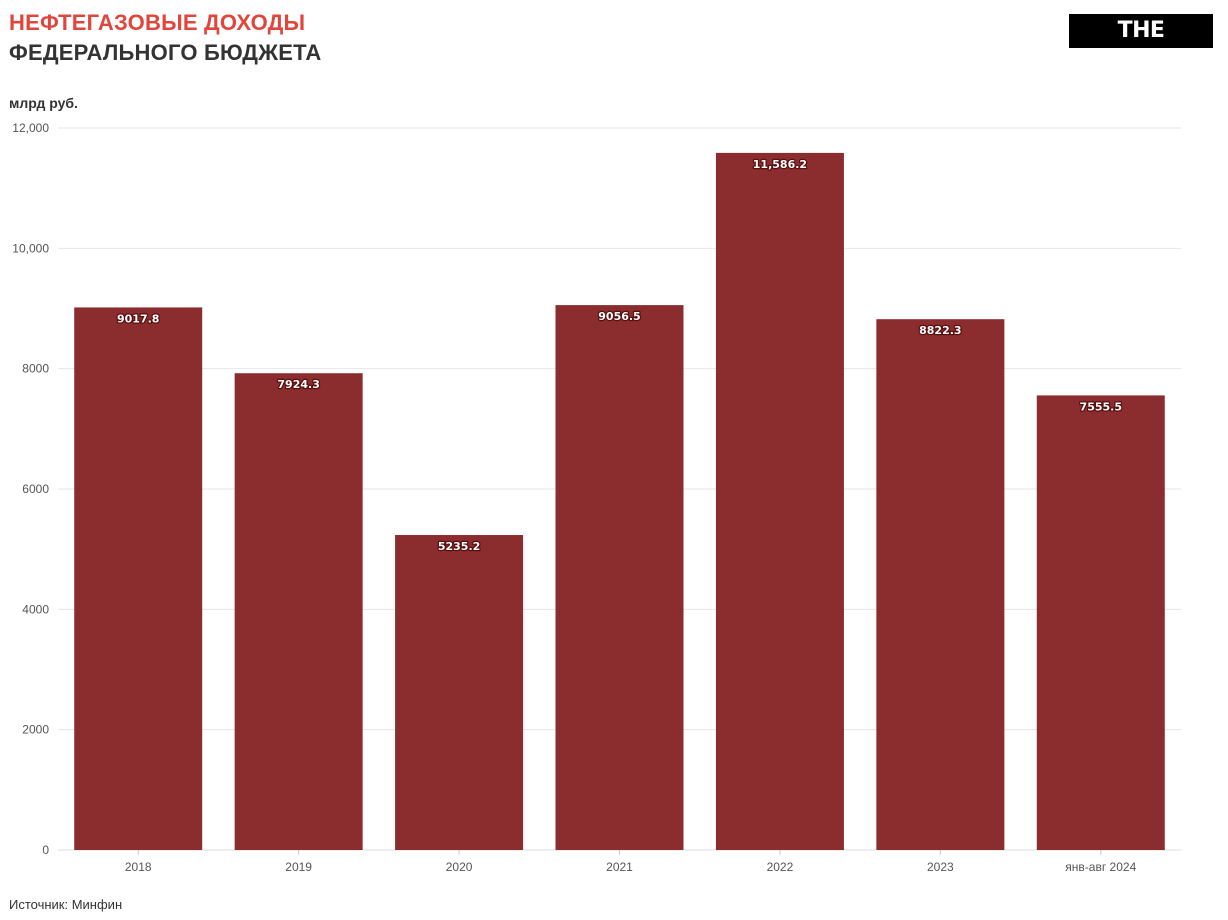 The height and width of the screenshot is (920, 1228). What do you see at coordinates (165, 52) in the screenshot?
I see `chart-title-line2: ФЕДЕРАЛЬНОГО БЮДЖЕТА` at bounding box center [165, 52].